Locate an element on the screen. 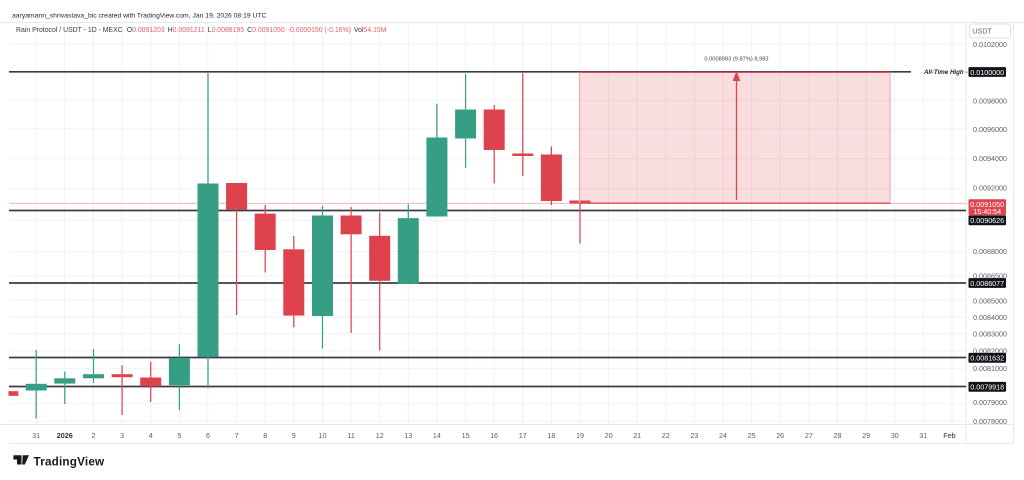  svg-text: 0.0008983 (9.87%) 8,983 is located at coordinates (736, 60).